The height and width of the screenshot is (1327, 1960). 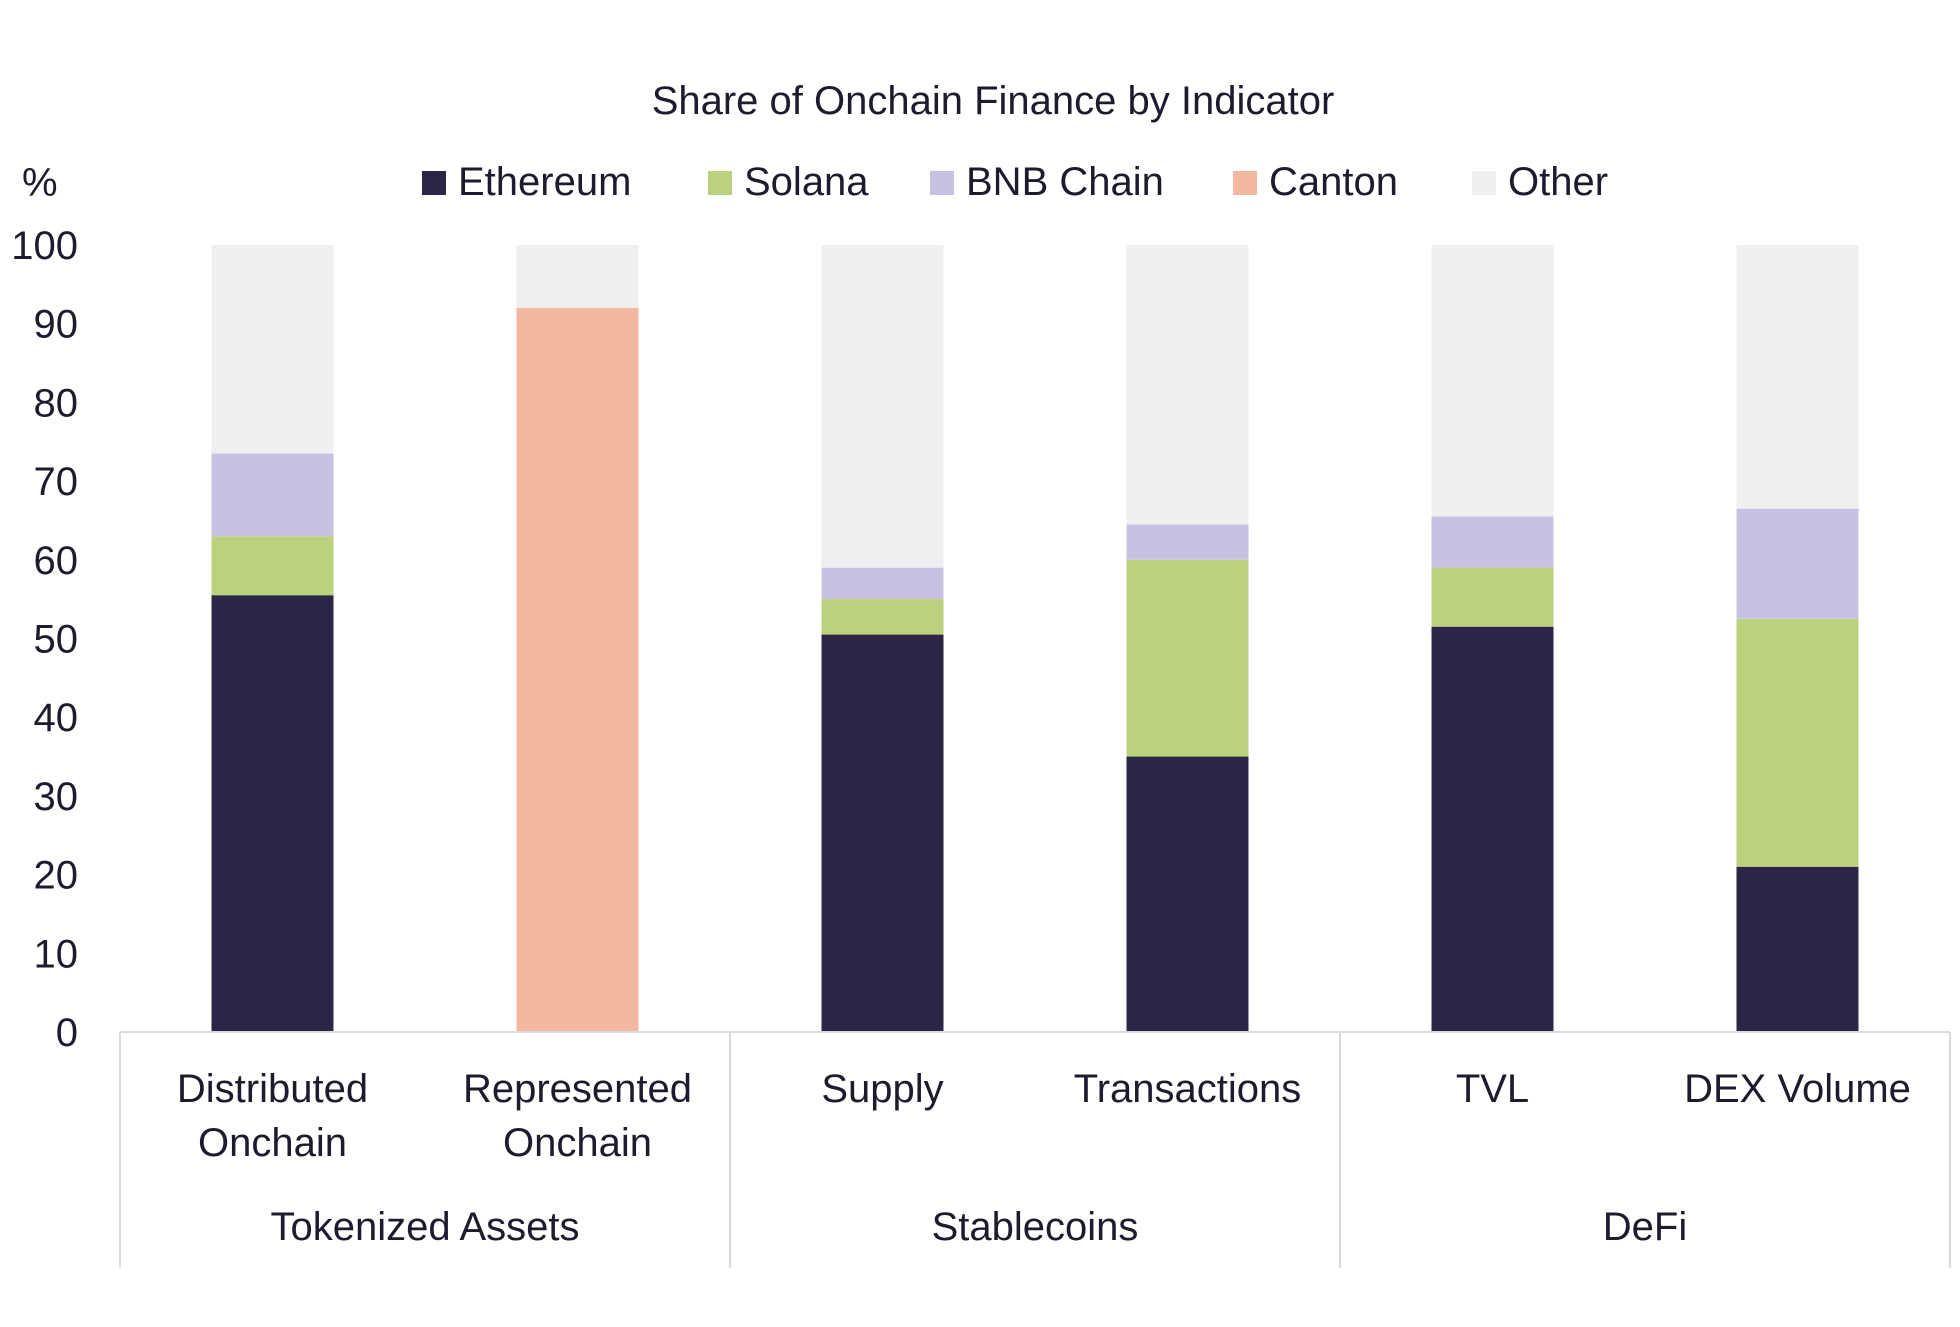 What do you see at coordinates (882, 583) in the screenshot?
I see `bar-segment-supply-bnb-chain` at bounding box center [882, 583].